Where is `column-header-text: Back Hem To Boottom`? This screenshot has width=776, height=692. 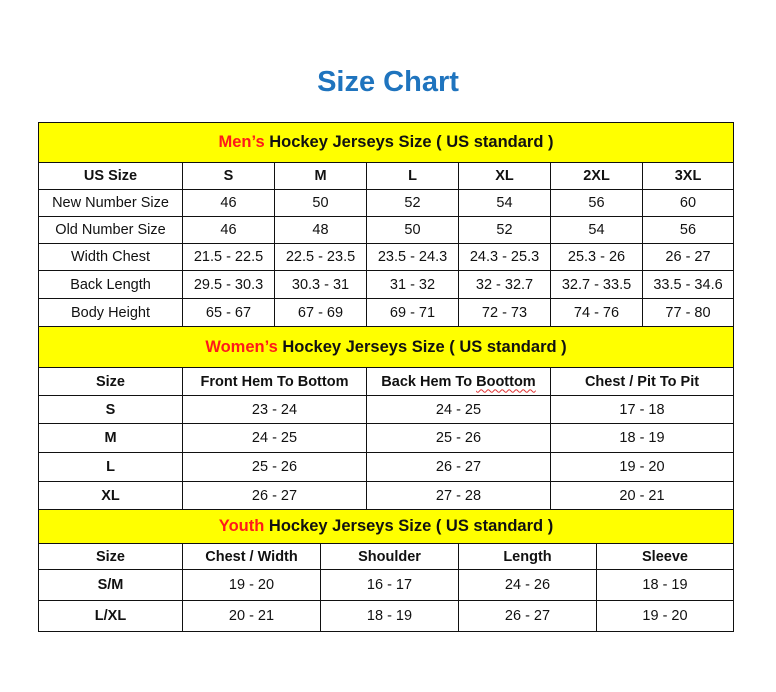 column-header-text: Back Hem To Boottom is located at coordinates (458, 381).